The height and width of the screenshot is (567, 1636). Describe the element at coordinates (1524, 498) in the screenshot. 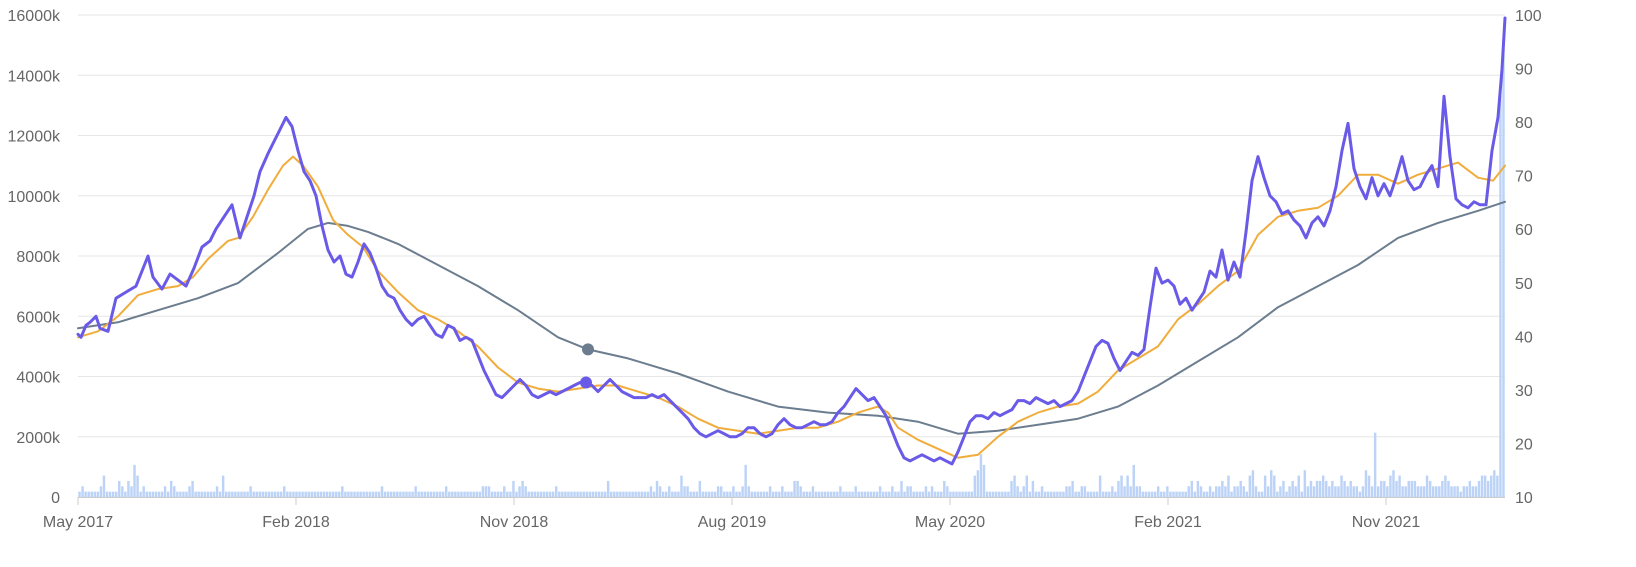

I see `y-right-tick-label: 10` at that location.